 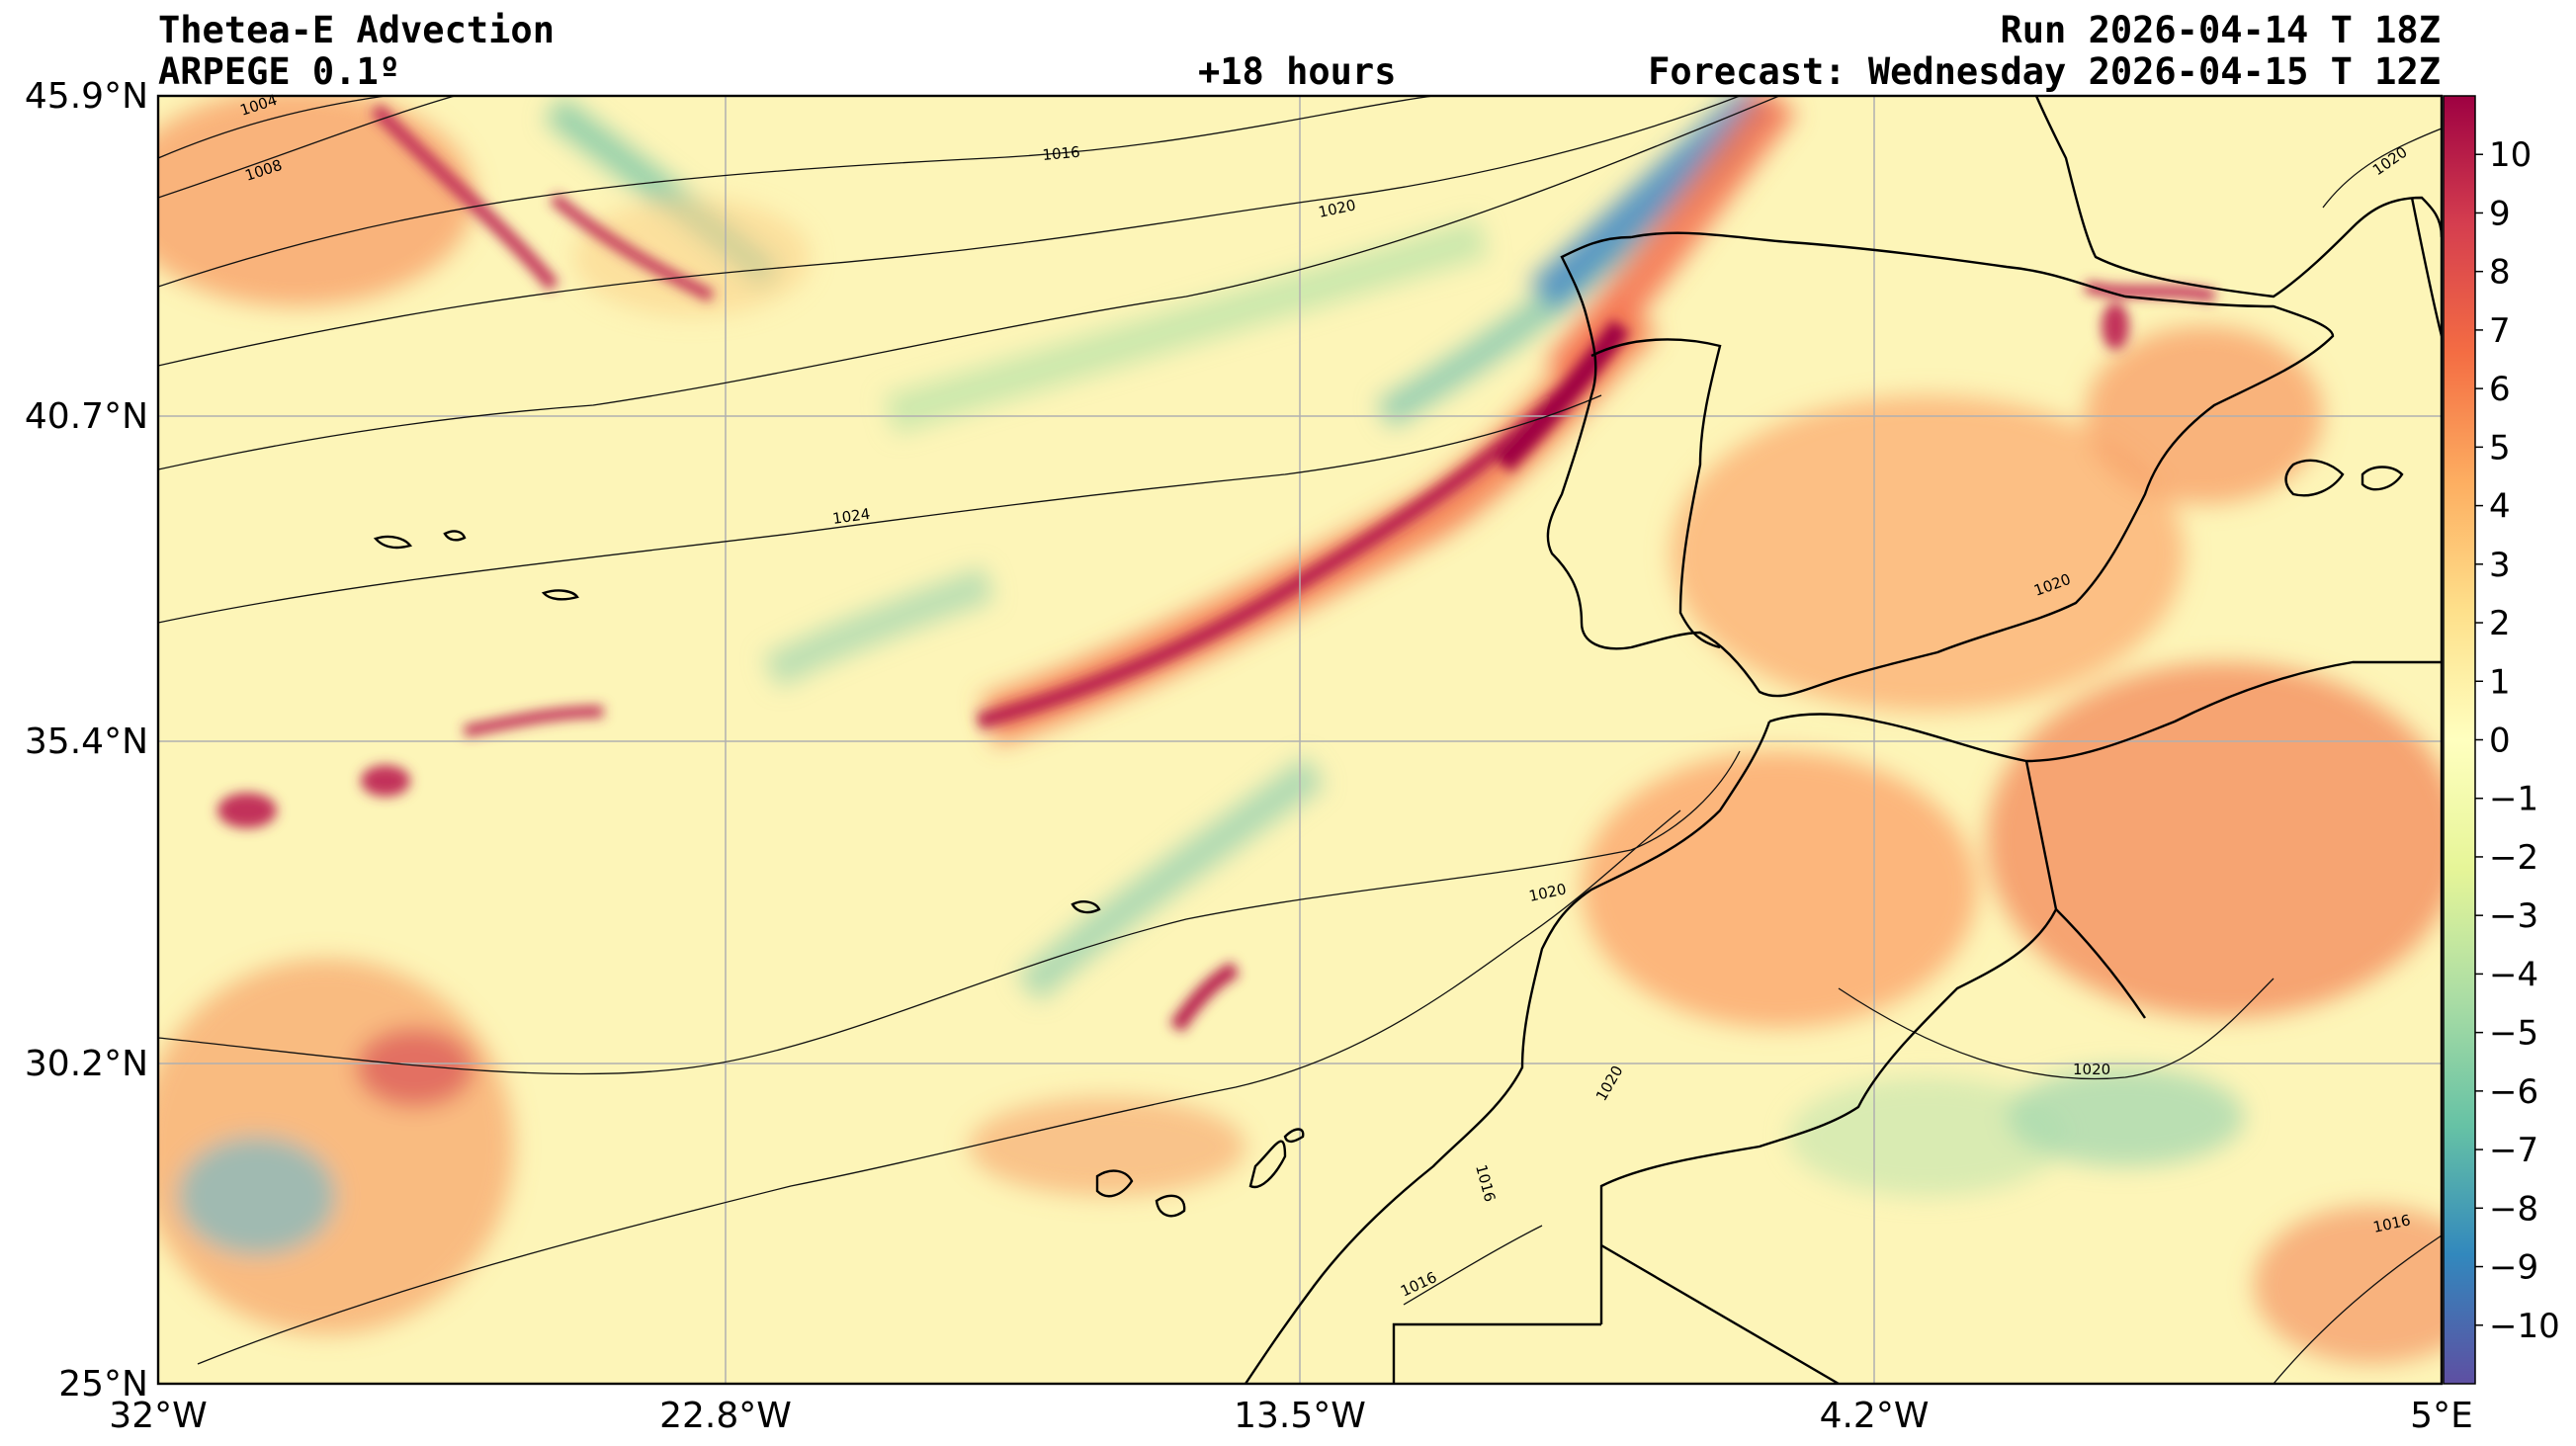 I want to click on forecast-time: Forecast: Wednesday 2026-04-15 T 12Z, so click(x=2045, y=71).